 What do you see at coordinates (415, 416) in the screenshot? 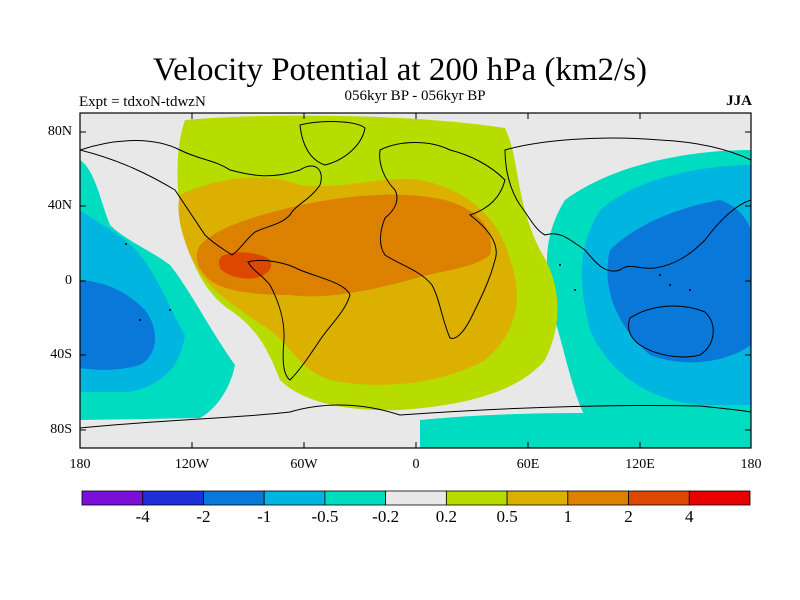
I see `coastline-antarctica` at bounding box center [415, 416].